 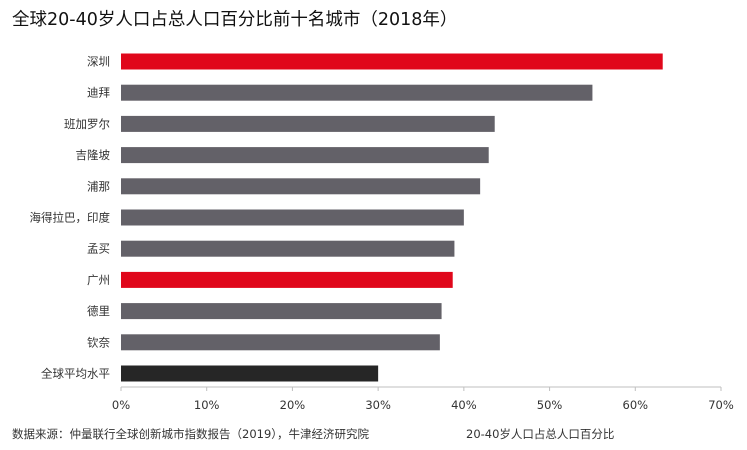 I want to click on x-ticks-group: 0% 10% 20% 30% 40% 50% 60% 70%, so click(x=423, y=399).